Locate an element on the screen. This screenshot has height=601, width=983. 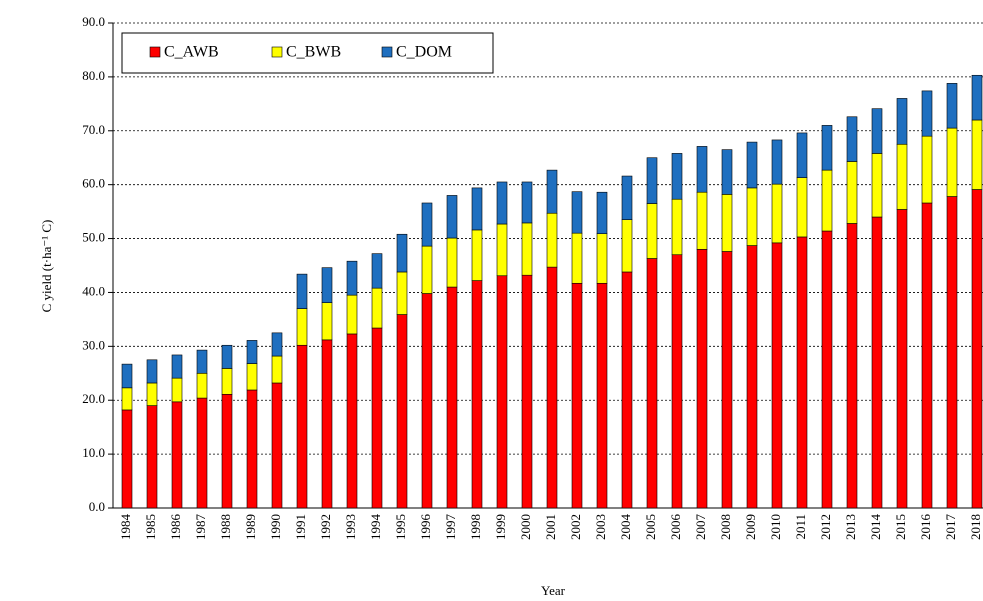
legend-box is located at coordinates (307, 53).